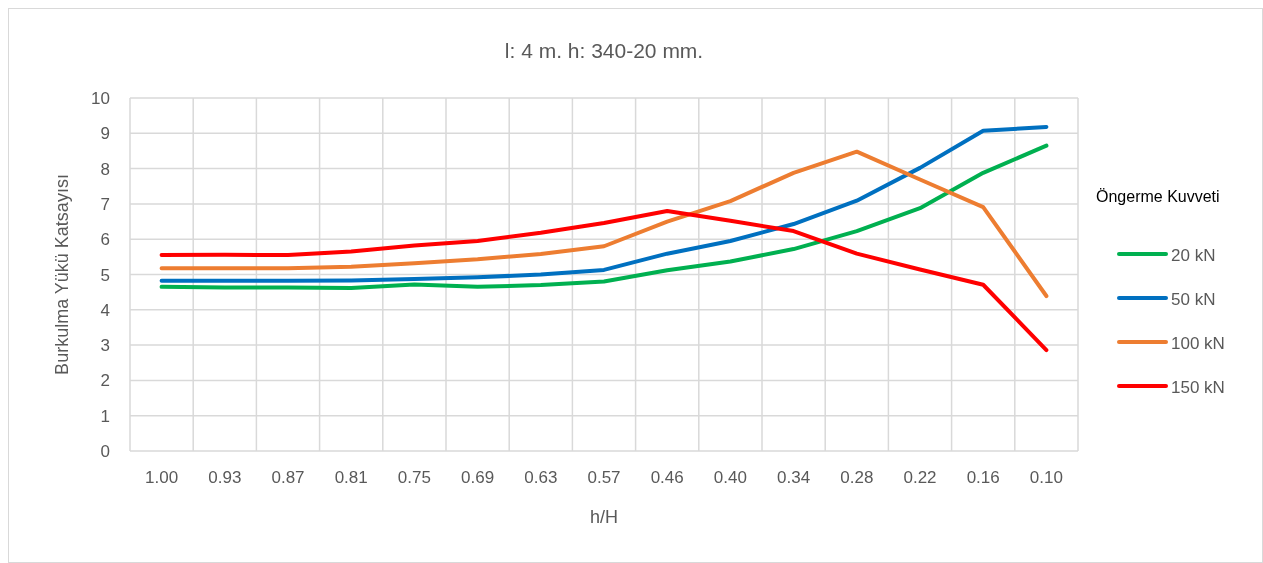 The image size is (1263, 563). Describe the element at coordinates (351, 477) in the screenshot. I see `x-tick-label: 0.81` at that location.